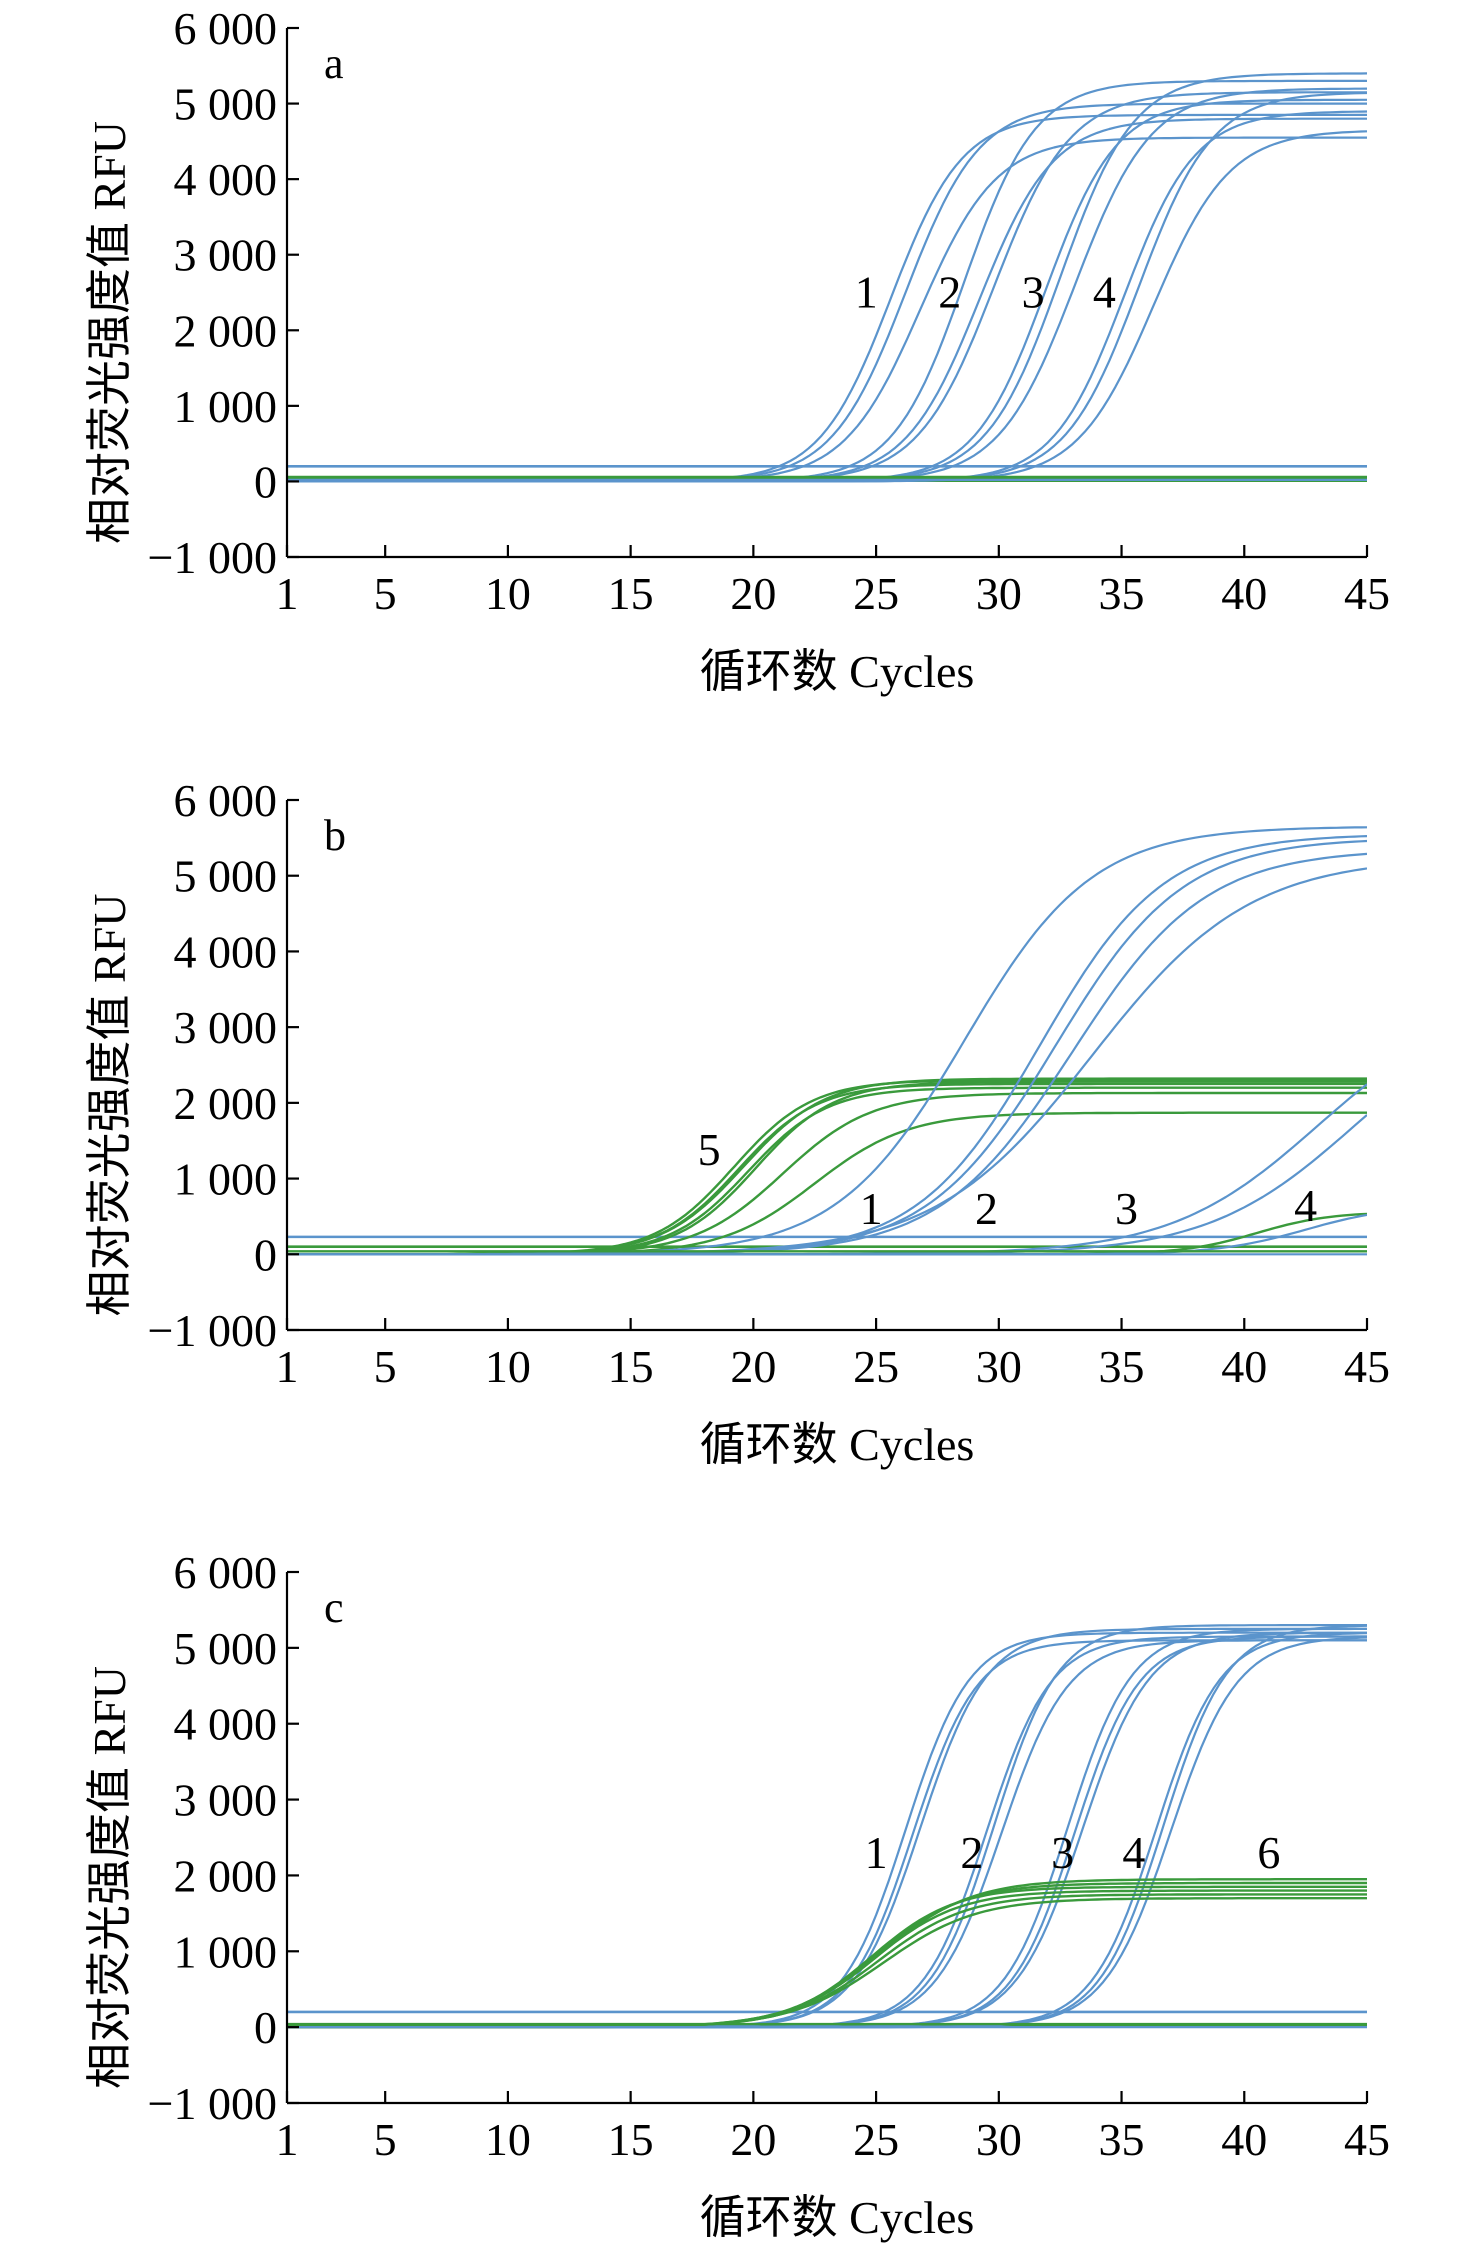  I want to click on curve-number-label: 5, so click(709, 1149).